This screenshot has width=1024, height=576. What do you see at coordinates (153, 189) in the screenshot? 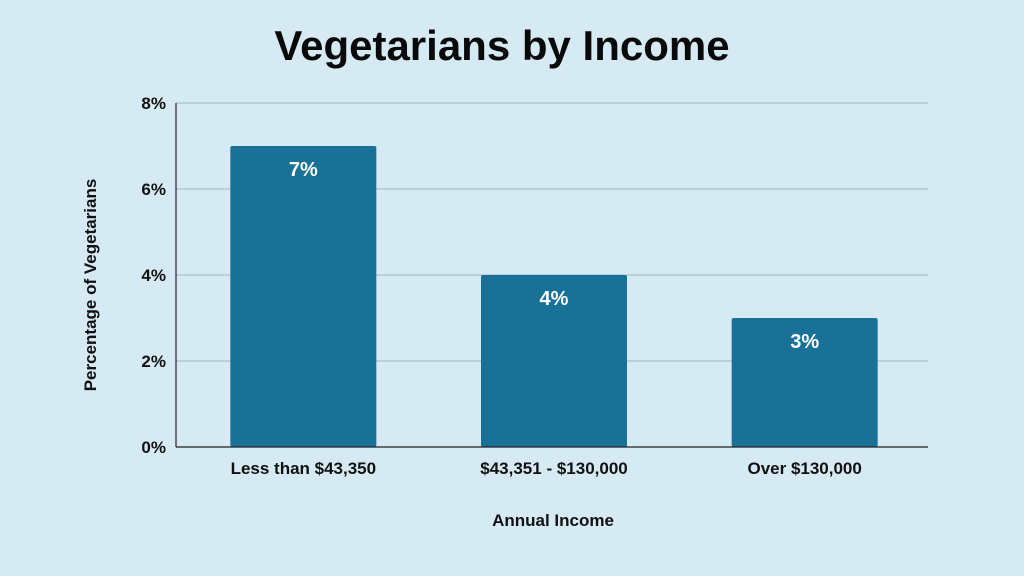
I see `y-tick-label: 6%` at bounding box center [153, 189].